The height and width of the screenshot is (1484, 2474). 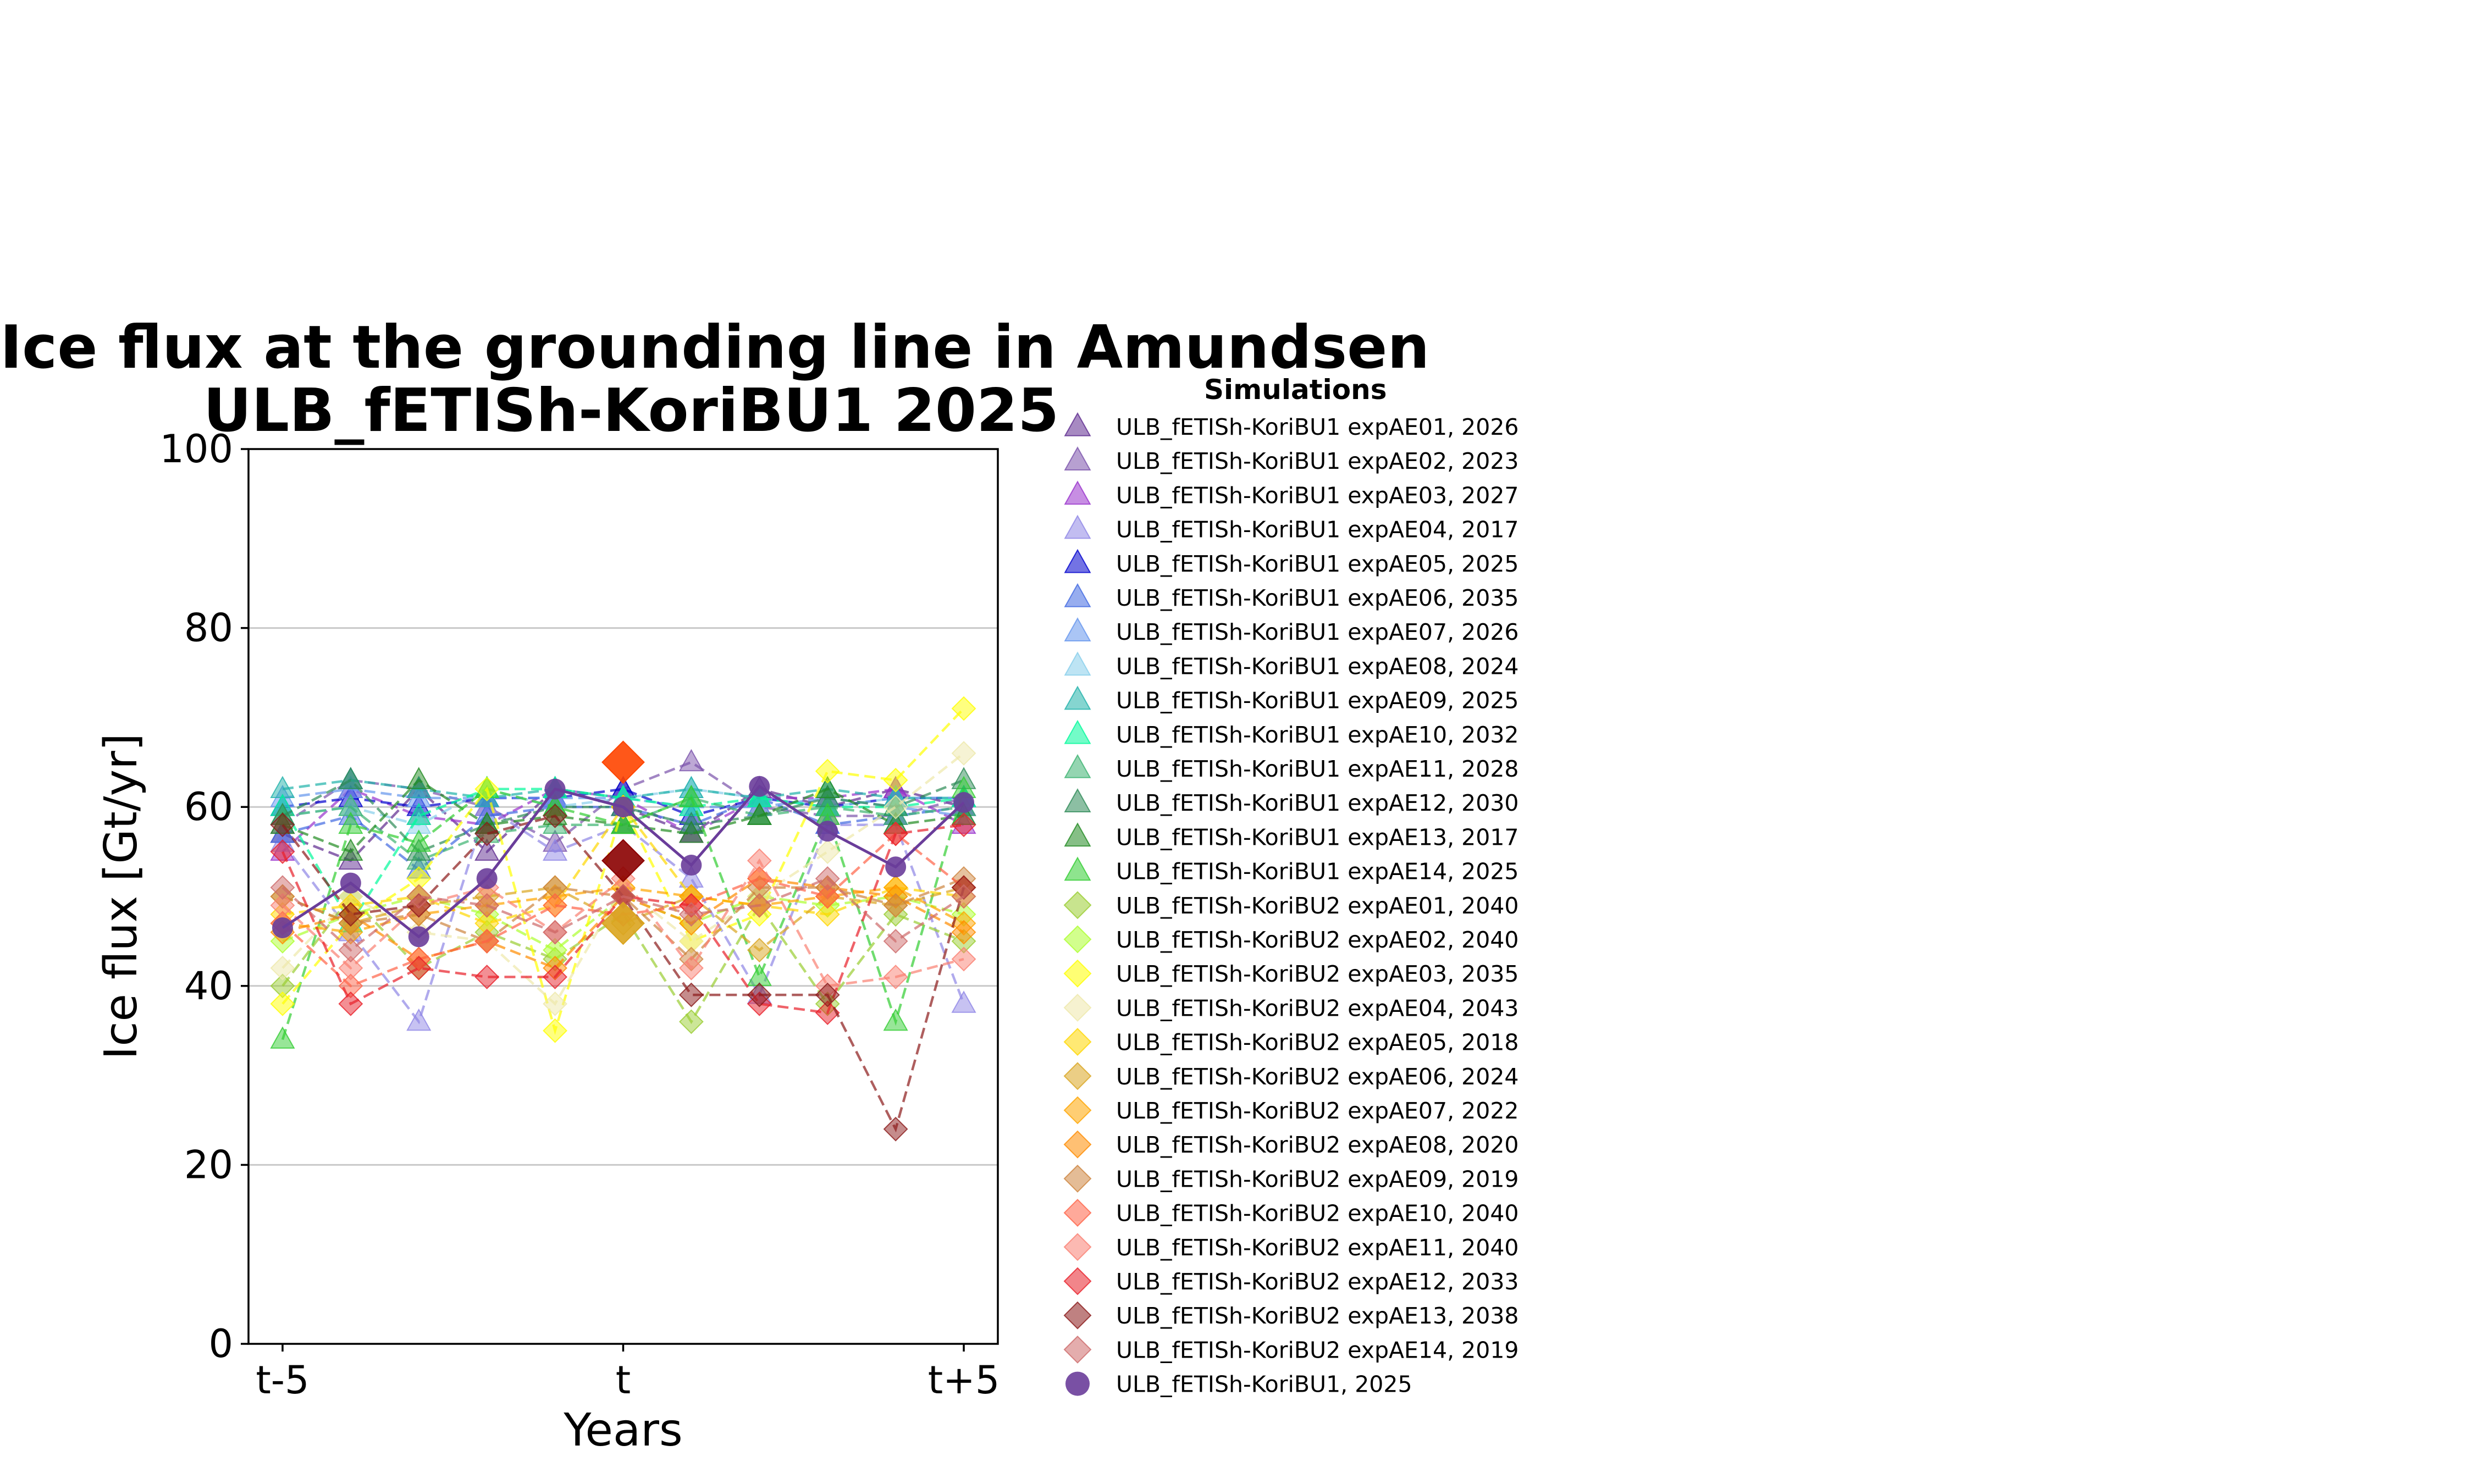 I want to click on legend-entry-6: ULB_fETISh-KoriBU1 expAE06, 2035, so click(x=1292, y=597).